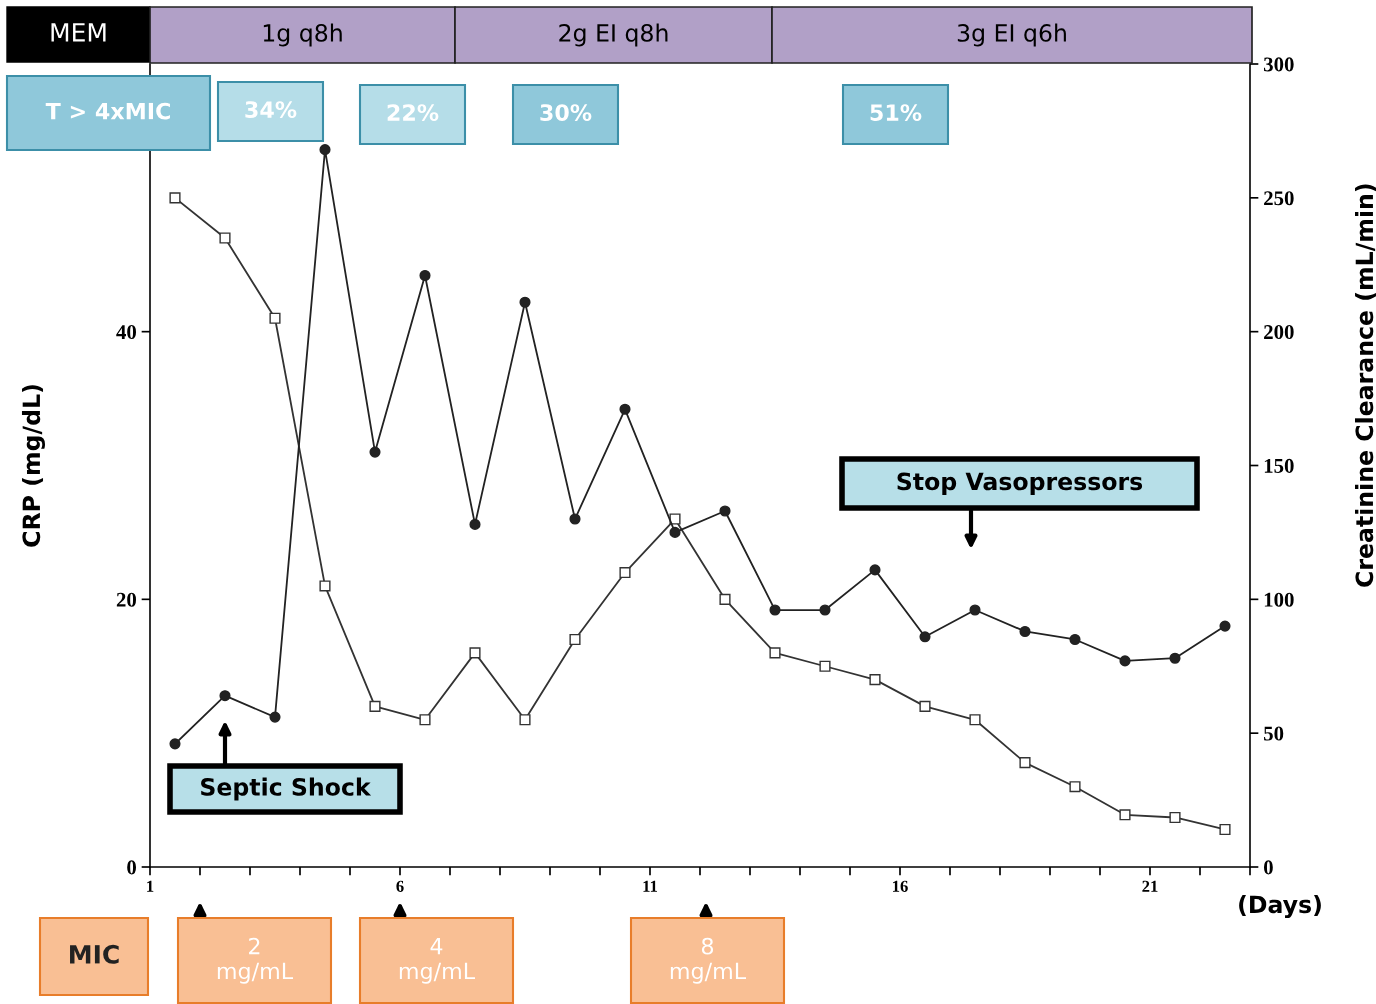  What do you see at coordinates (302, 35) in the screenshot?
I see `text: 1g q8h` at bounding box center [302, 35].